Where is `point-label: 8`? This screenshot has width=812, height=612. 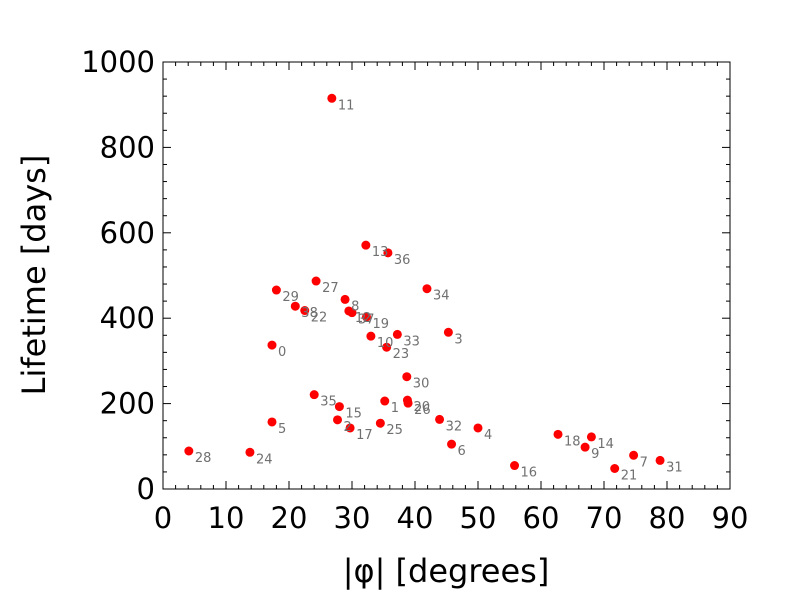 point-label: 8 is located at coordinates (355, 306).